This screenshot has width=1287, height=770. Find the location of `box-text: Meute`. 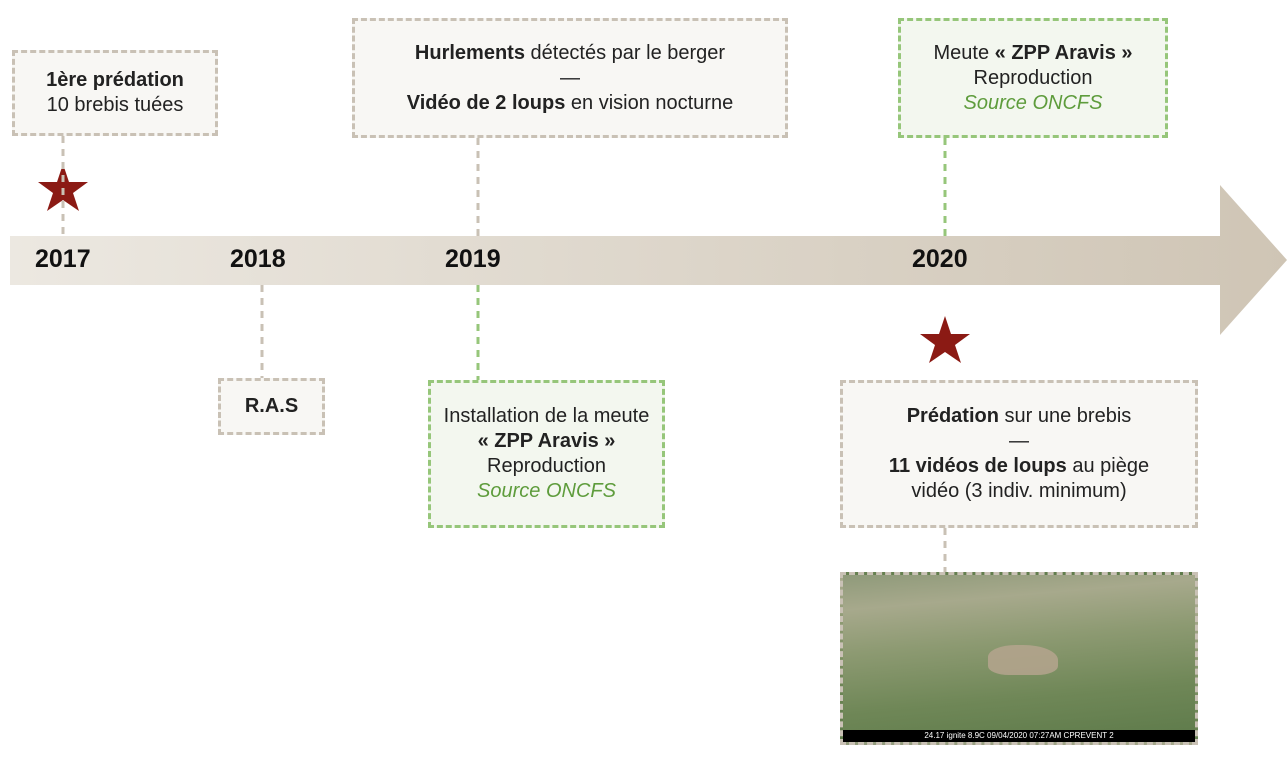

box-text: Meute is located at coordinates (964, 52).